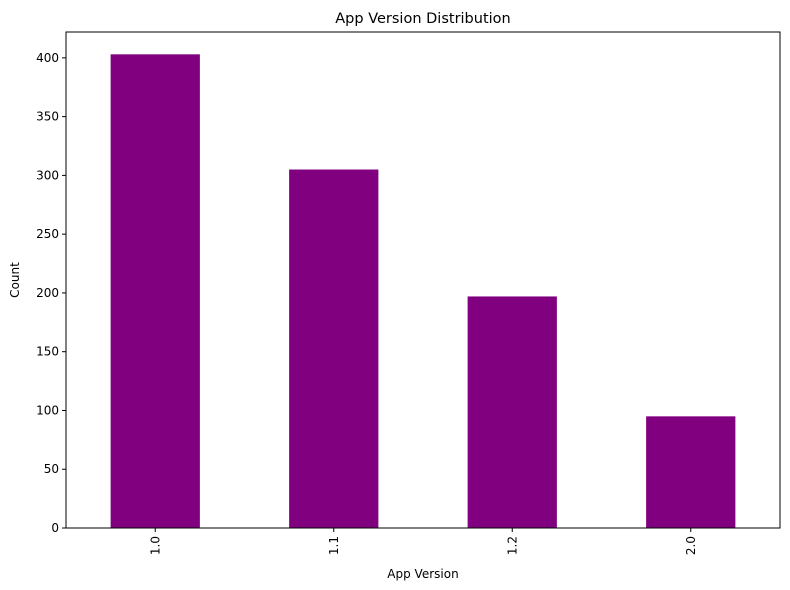 This screenshot has width=790, height=590. I want to click on y-tick-label: 100, so click(47, 410).